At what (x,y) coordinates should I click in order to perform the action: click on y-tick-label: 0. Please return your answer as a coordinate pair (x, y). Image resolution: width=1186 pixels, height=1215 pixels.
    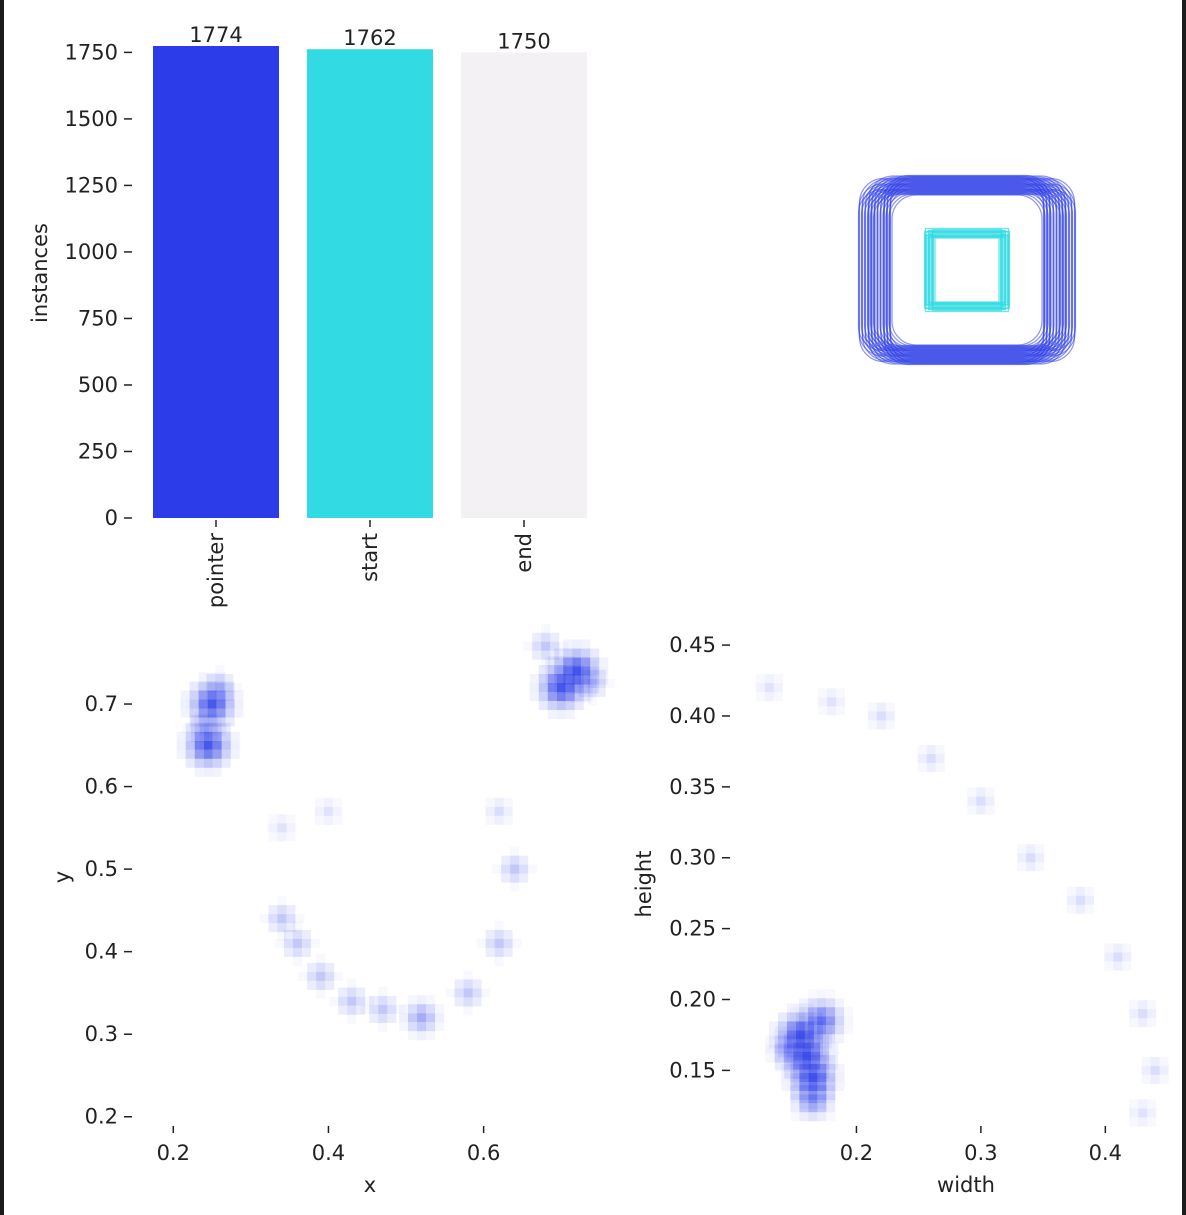
    Looking at the image, I should click on (111, 518).